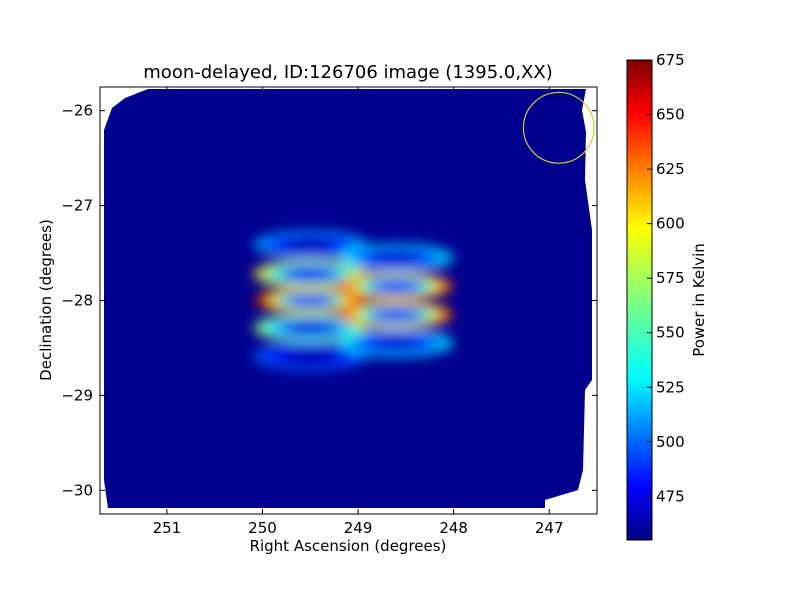 This screenshot has width=800, height=600. Describe the element at coordinates (670, 278) in the screenshot. I see `colorbar-tick-label: 575` at that location.